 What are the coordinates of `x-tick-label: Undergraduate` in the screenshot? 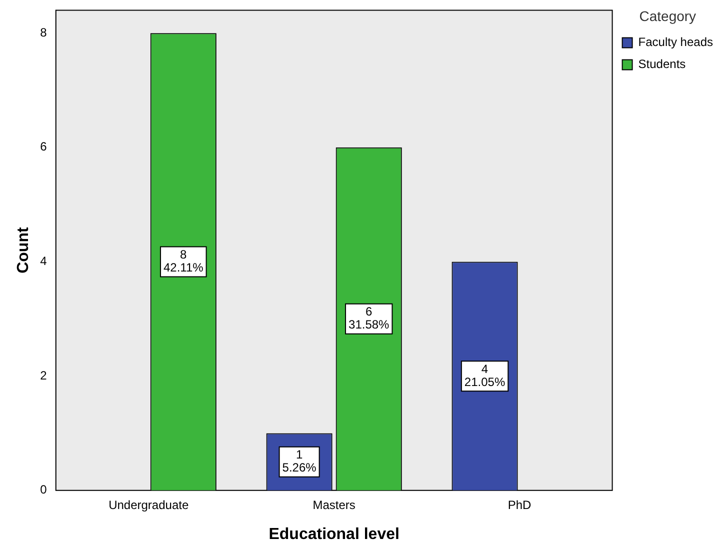 It's located at (148, 505).